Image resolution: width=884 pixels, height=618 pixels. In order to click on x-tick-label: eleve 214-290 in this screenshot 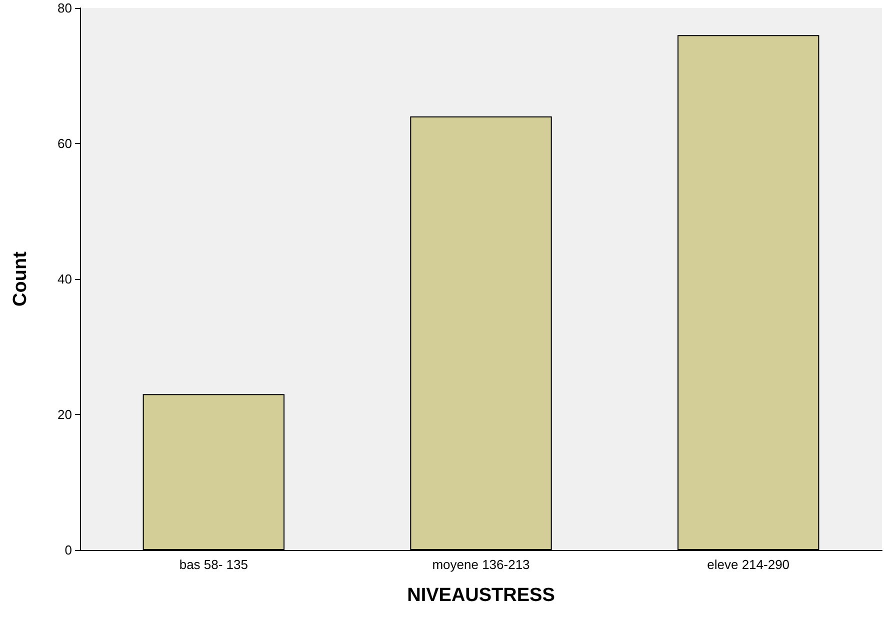, I will do `click(748, 564)`.